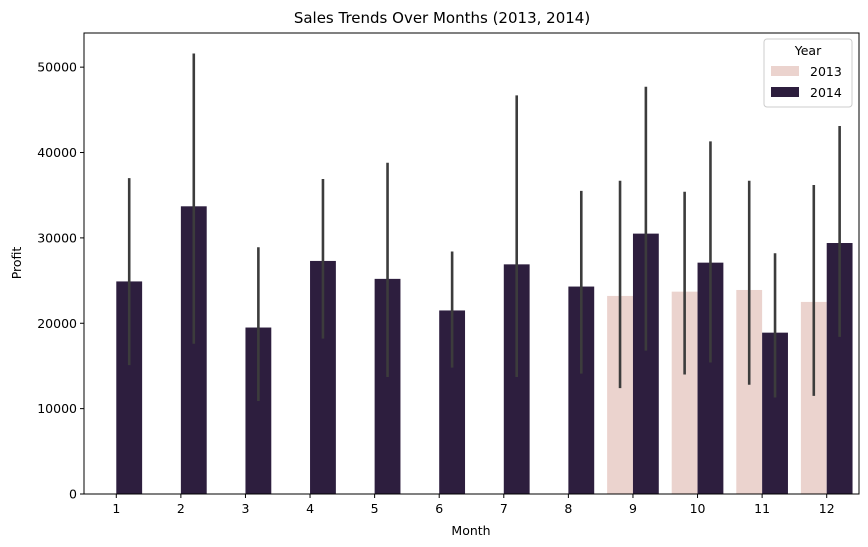 Image resolution: width=868 pixels, height=547 pixels. I want to click on y-tick-label: 20000, so click(57, 323).